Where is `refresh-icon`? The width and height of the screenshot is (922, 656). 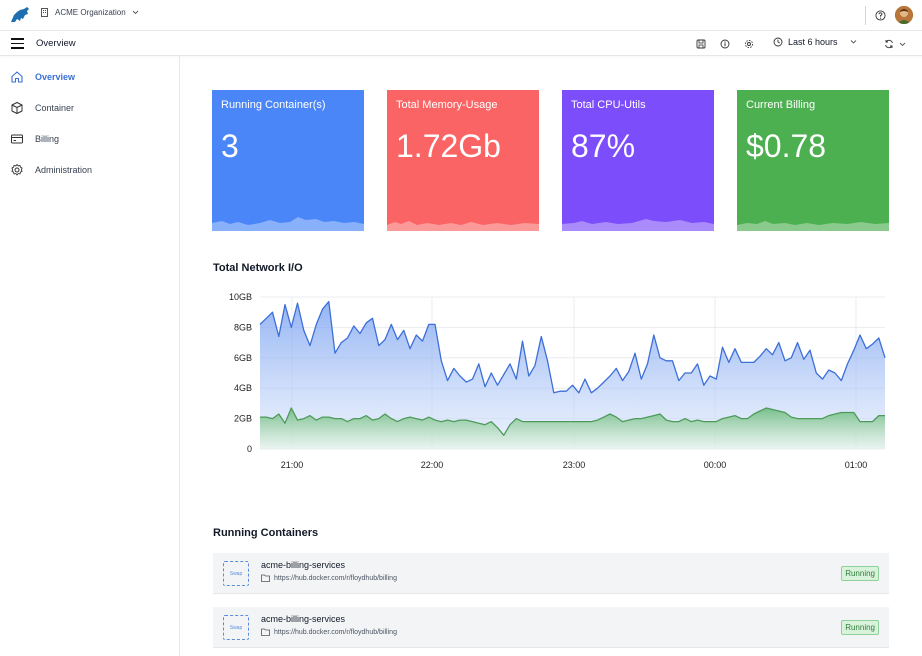 refresh-icon is located at coordinates (889, 44).